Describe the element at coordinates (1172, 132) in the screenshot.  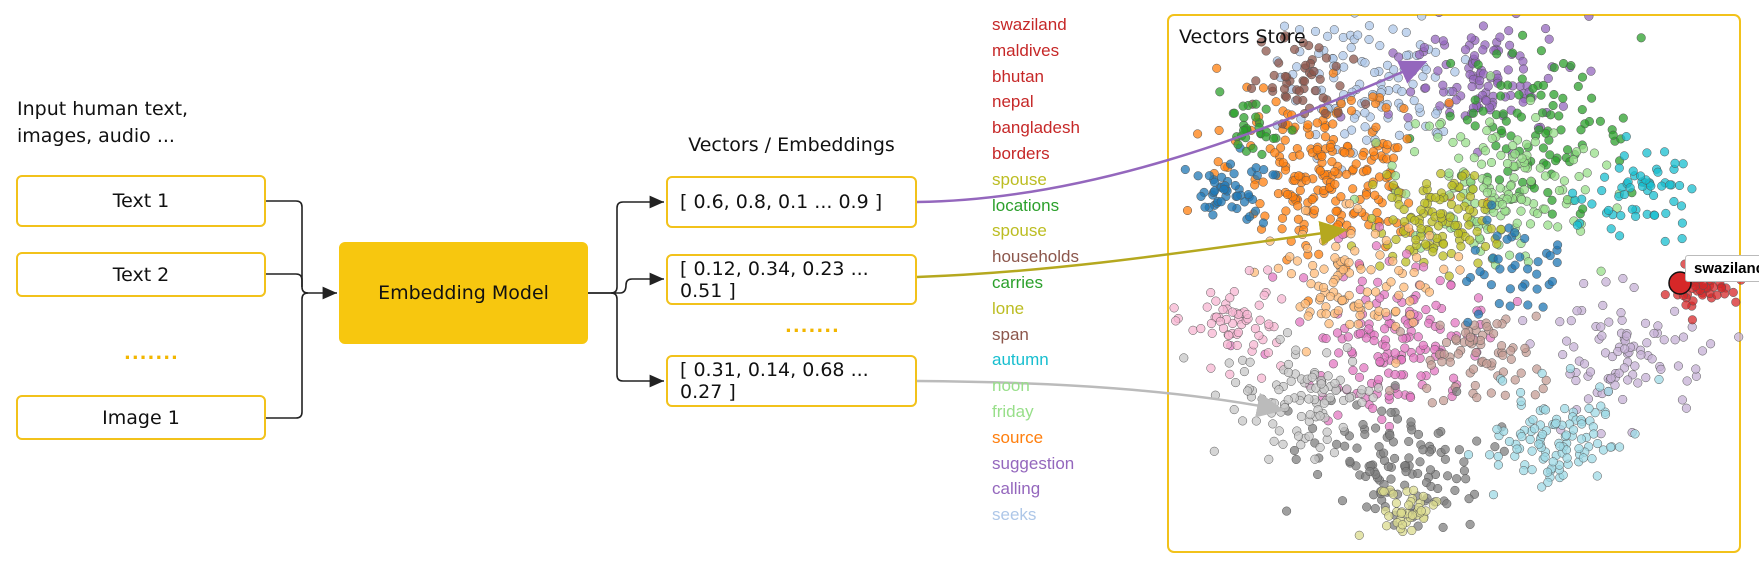
I see `arrow-purple` at that location.